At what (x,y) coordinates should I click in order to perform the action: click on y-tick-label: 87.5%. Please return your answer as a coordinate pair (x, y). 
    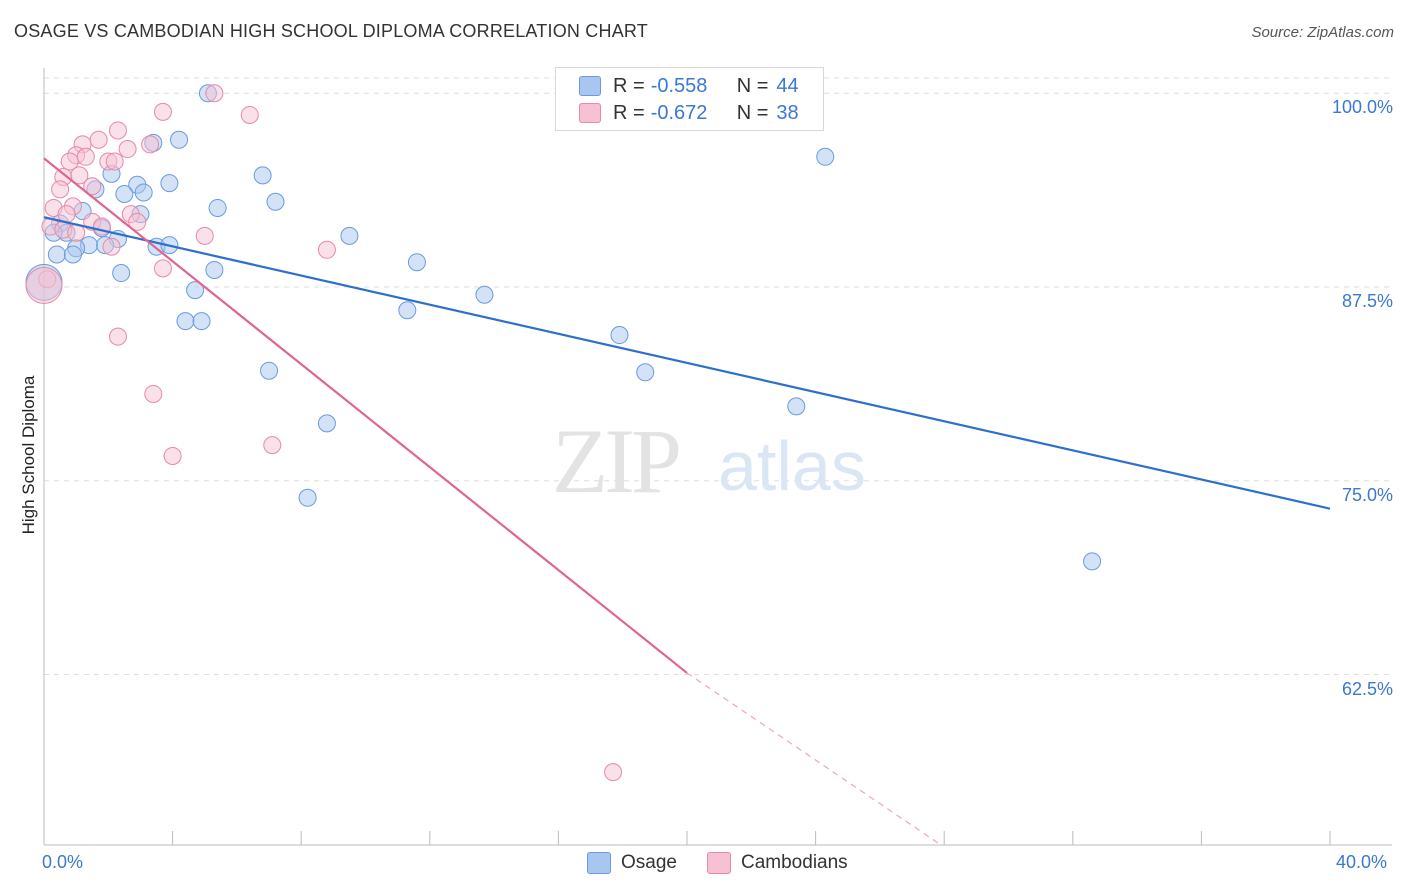
    Looking at the image, I should click on (1367, 301).